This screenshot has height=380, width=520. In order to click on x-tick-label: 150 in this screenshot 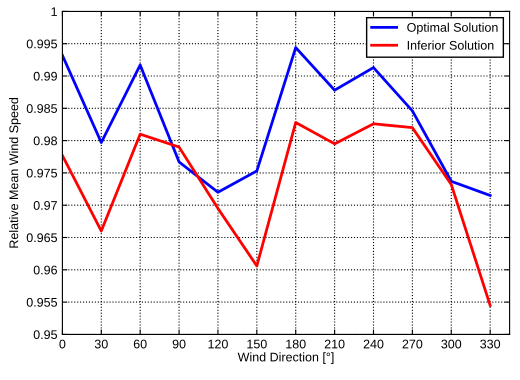, I will do `click(257, 344)`.